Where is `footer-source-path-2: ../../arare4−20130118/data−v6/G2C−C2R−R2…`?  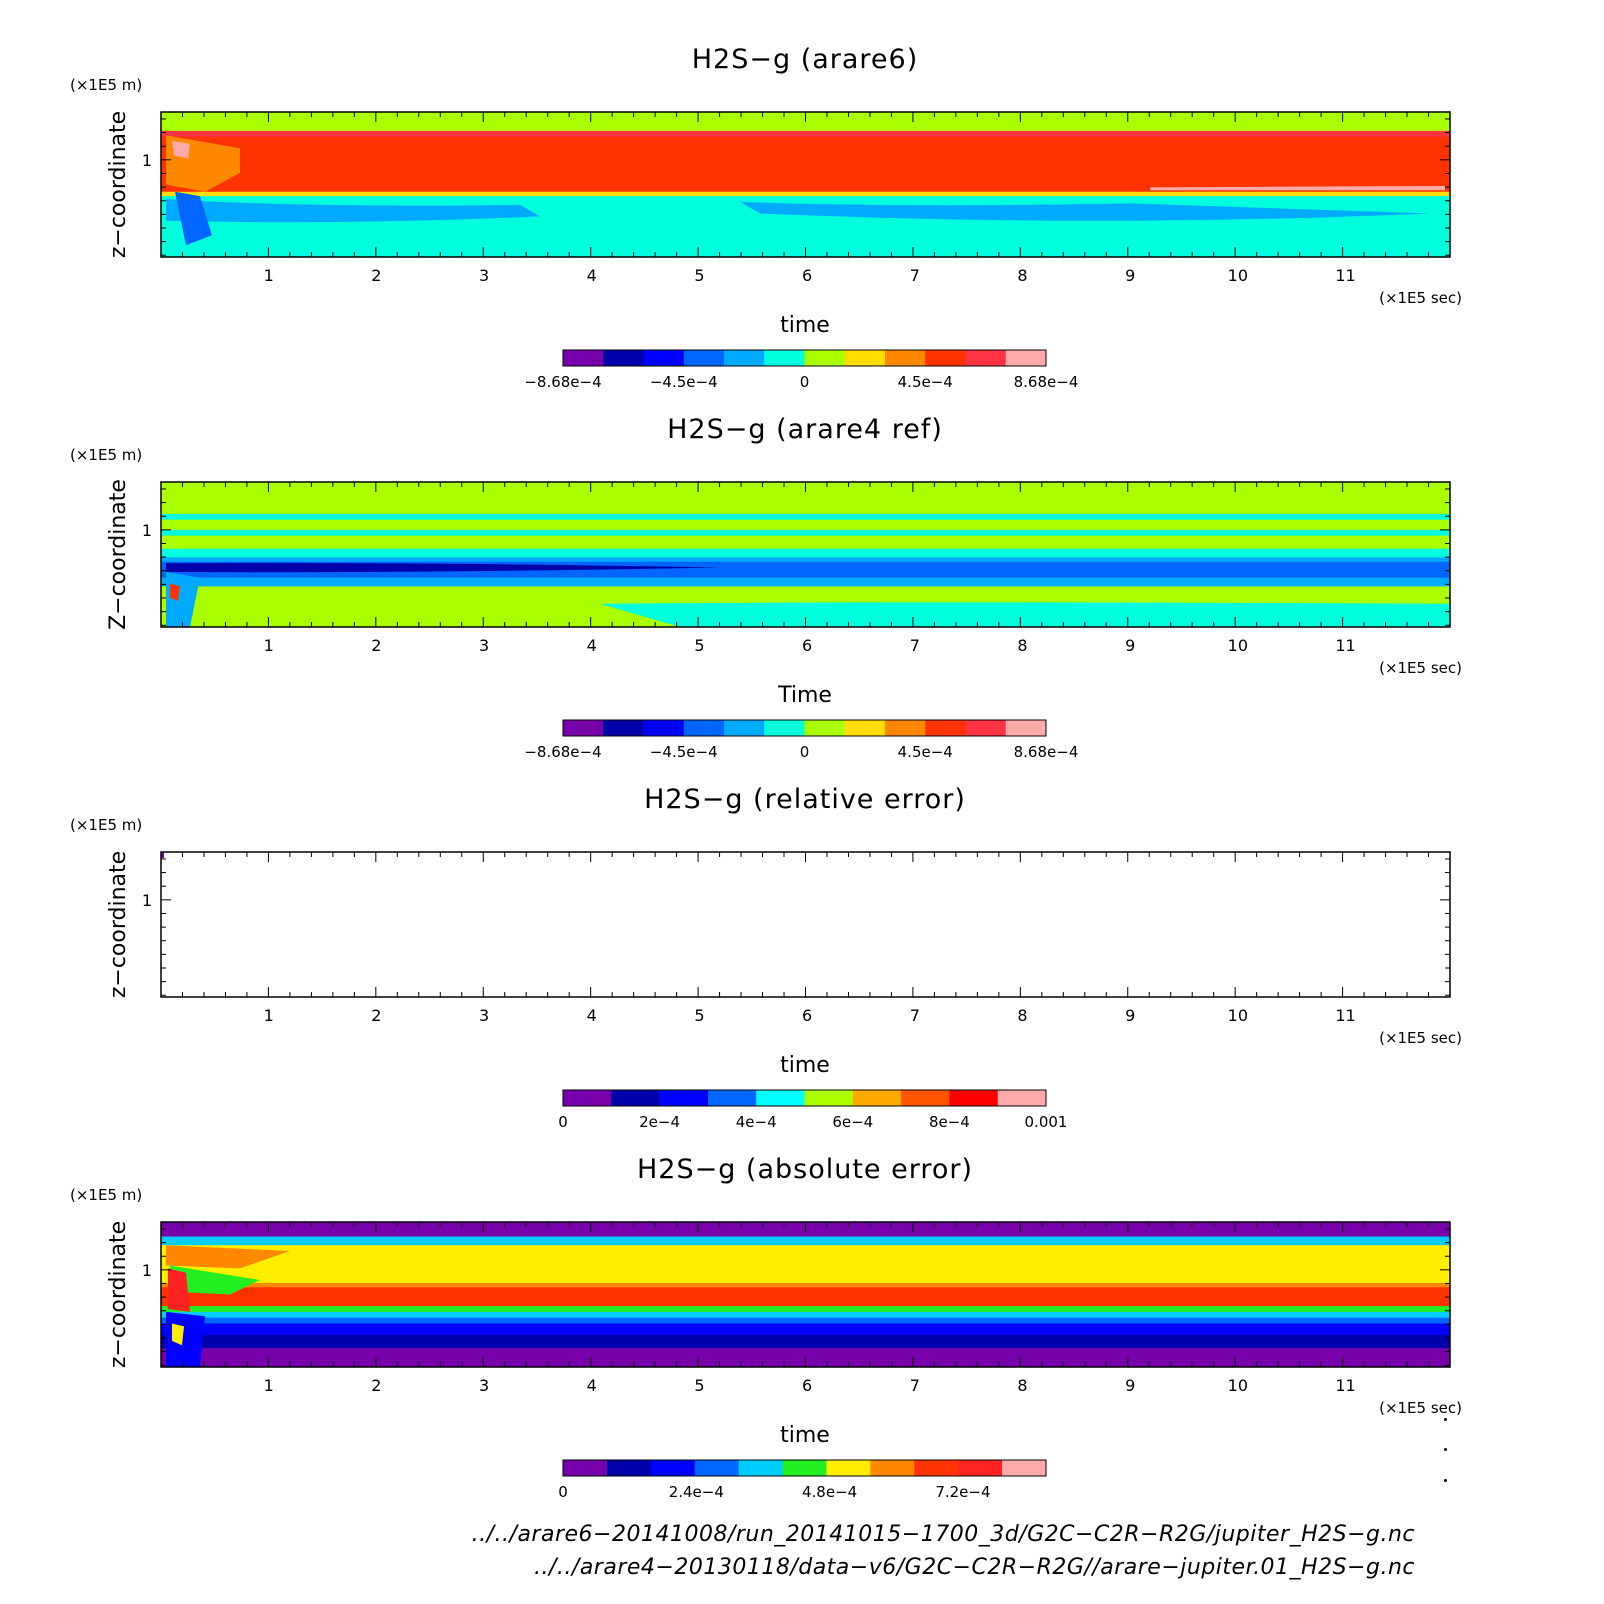
footer-source-path-2: ../../arare4−20130118/data−v6/G2C−C2R−R2… is located at coordinates (974, 1567).